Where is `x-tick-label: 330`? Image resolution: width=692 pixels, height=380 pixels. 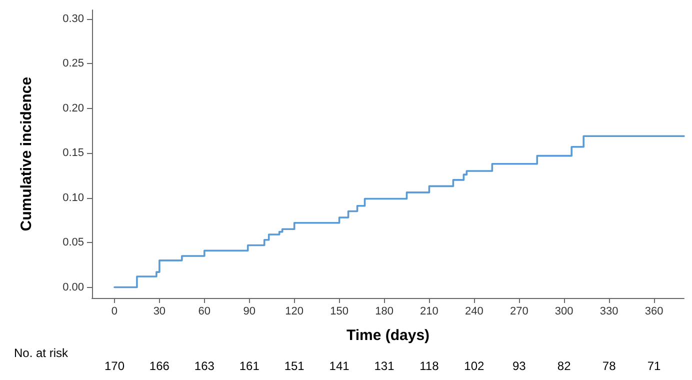
x-tick-label: 330 is located at coordinates (609, 312).